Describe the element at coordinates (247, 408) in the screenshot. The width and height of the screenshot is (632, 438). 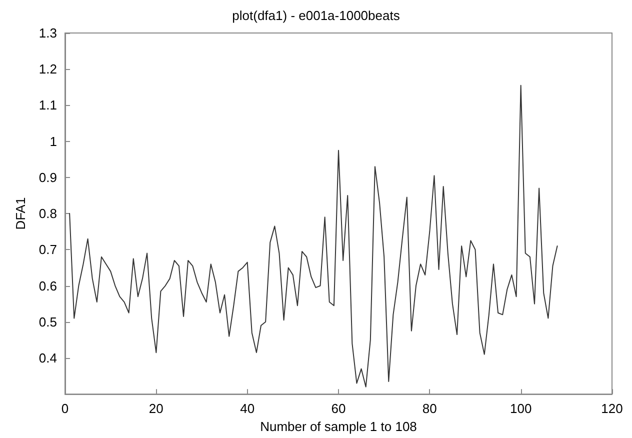
I see `x-tick-label: 40` at that location.